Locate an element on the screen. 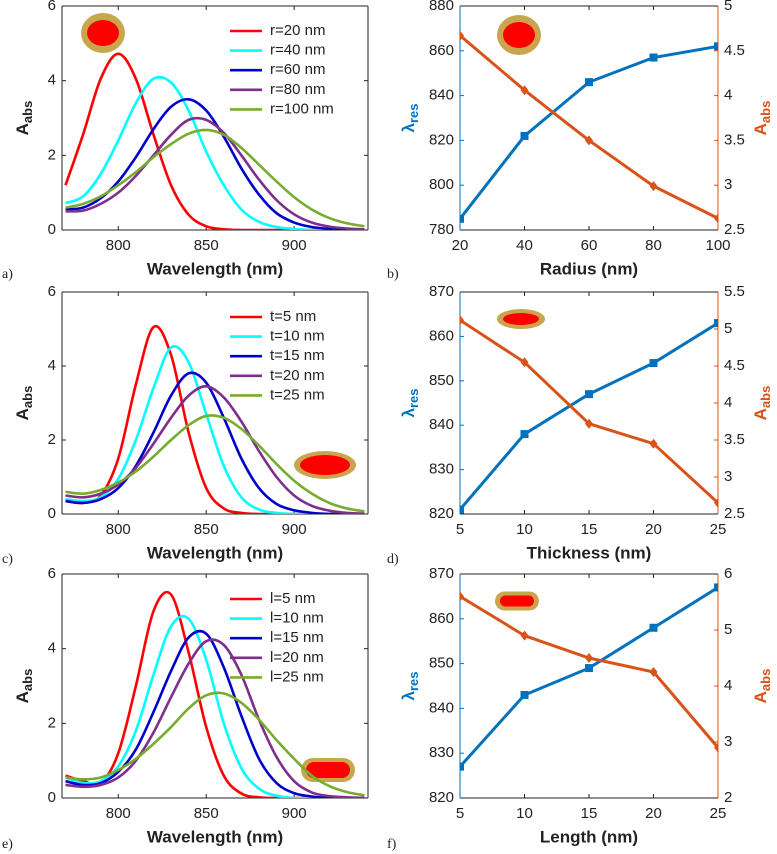  panel-letter: d) is located at coordinates (393, 559).